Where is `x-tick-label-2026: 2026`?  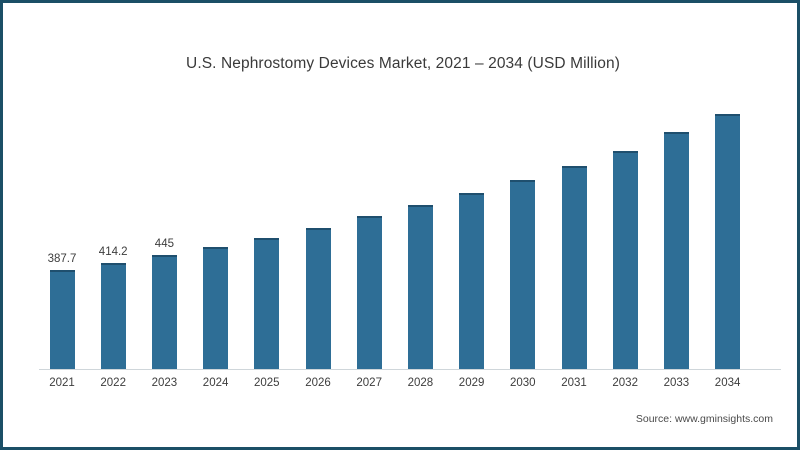 x-tick-label-2026: 2026 is located at coordinates (318, 383).